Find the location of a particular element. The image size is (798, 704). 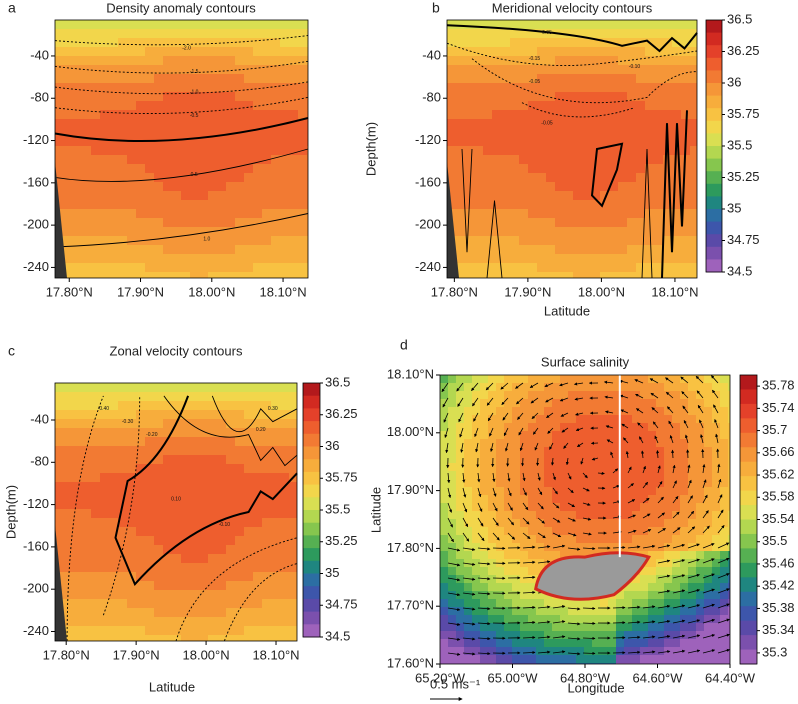

colorbar-tick-label: 35.34 is located at coordinates (778, 629).